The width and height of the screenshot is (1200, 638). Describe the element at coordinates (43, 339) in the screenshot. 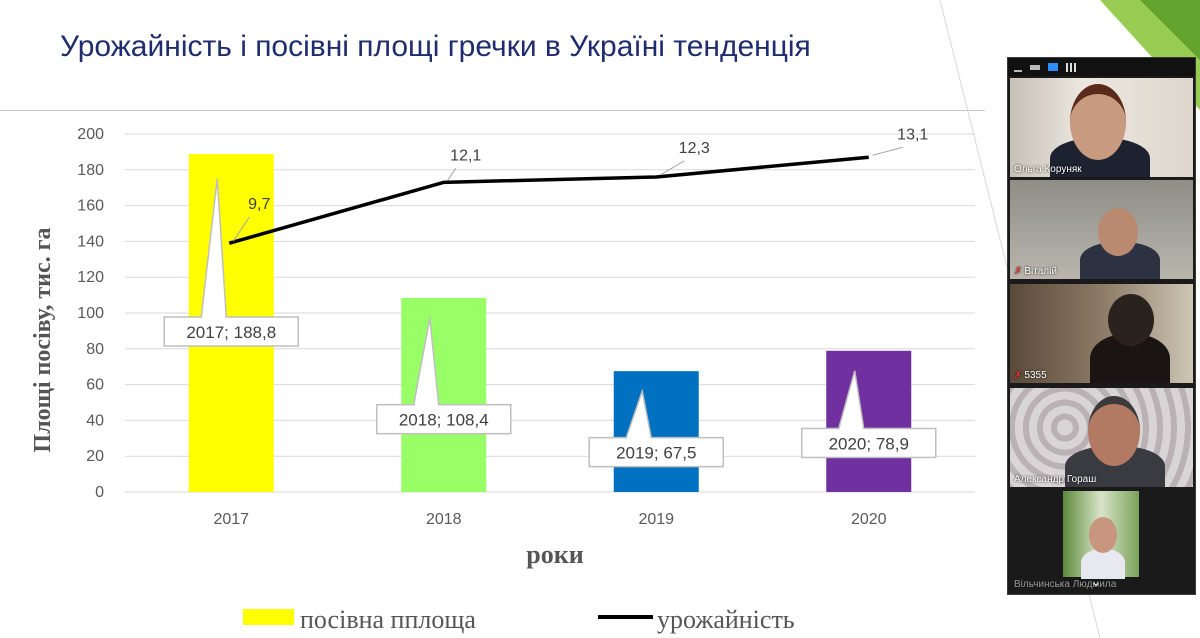

I see `y-axis-title: Площі посіву, тис. га` at that location.